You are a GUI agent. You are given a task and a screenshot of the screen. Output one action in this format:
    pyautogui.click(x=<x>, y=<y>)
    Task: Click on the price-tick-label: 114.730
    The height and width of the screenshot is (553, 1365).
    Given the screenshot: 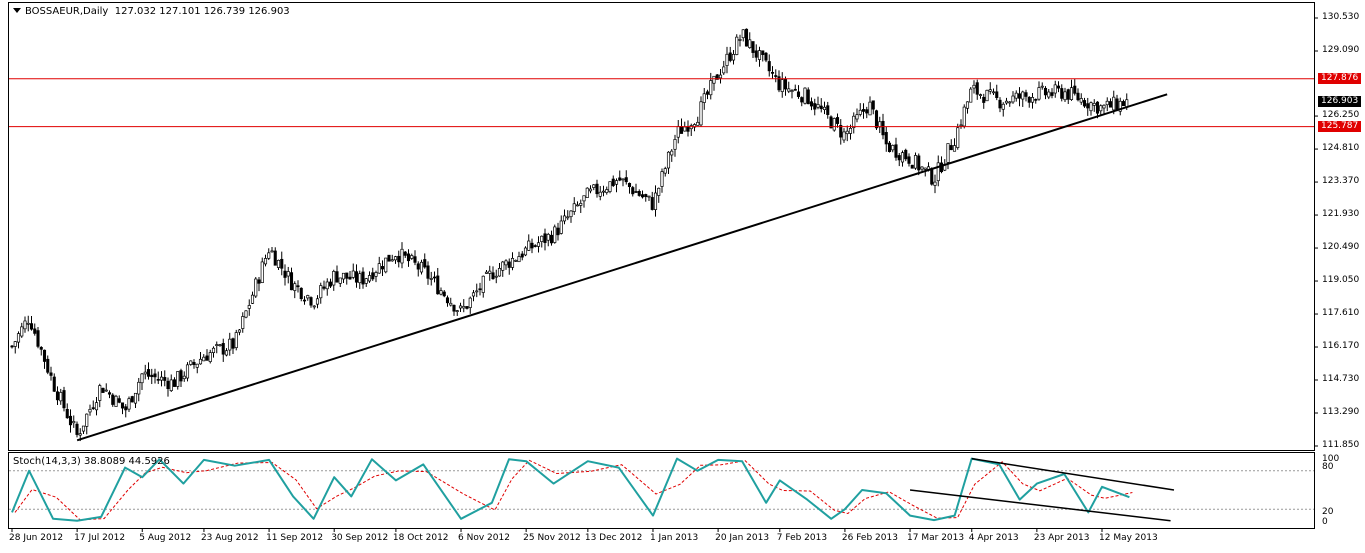 What is the action you would take?
    pyautogui.click(x=1341, y=379)
    